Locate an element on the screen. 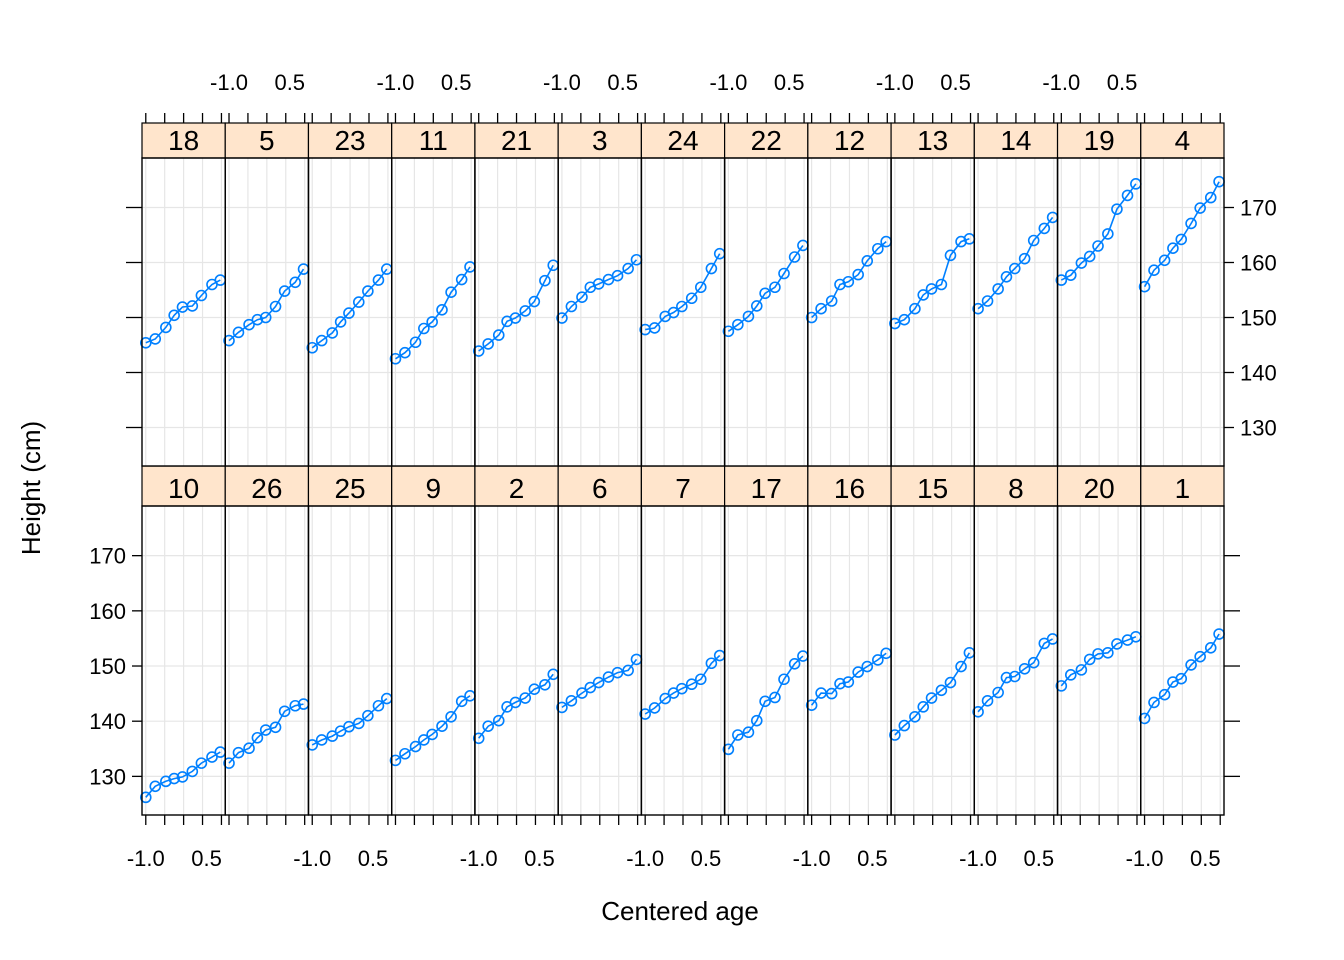 The width and height of the screenshot is (1344, 960). y-tick-label: 140 is located at coordinates (107, 721).